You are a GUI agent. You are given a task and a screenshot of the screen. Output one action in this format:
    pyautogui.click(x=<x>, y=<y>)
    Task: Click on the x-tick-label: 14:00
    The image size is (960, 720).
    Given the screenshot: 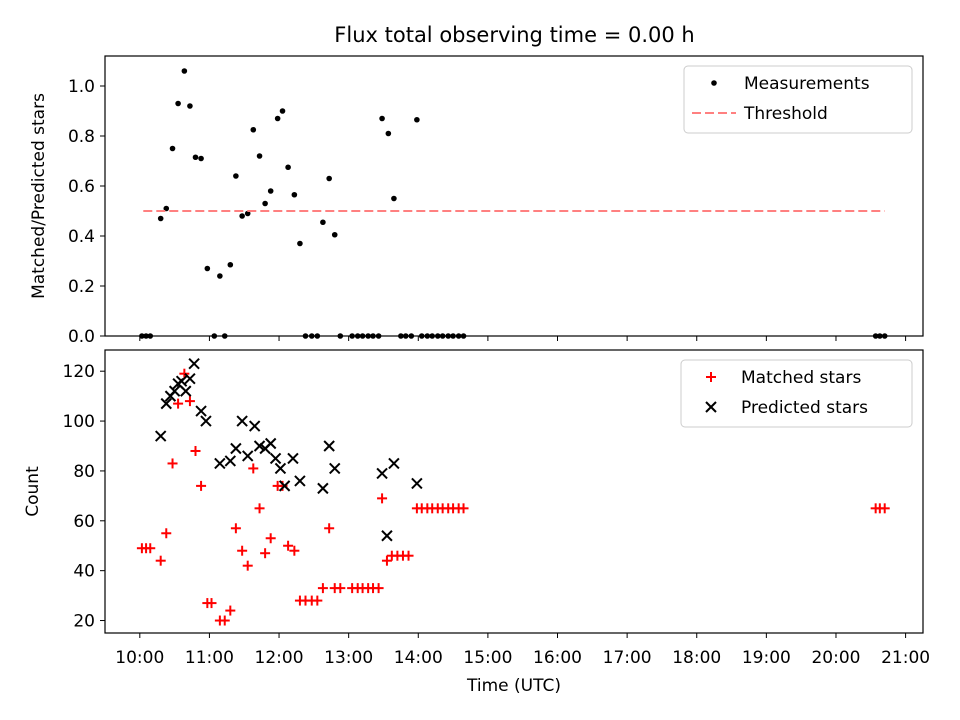 What is the action you would take?
    pyautogui.click(x=418, y=658)
    